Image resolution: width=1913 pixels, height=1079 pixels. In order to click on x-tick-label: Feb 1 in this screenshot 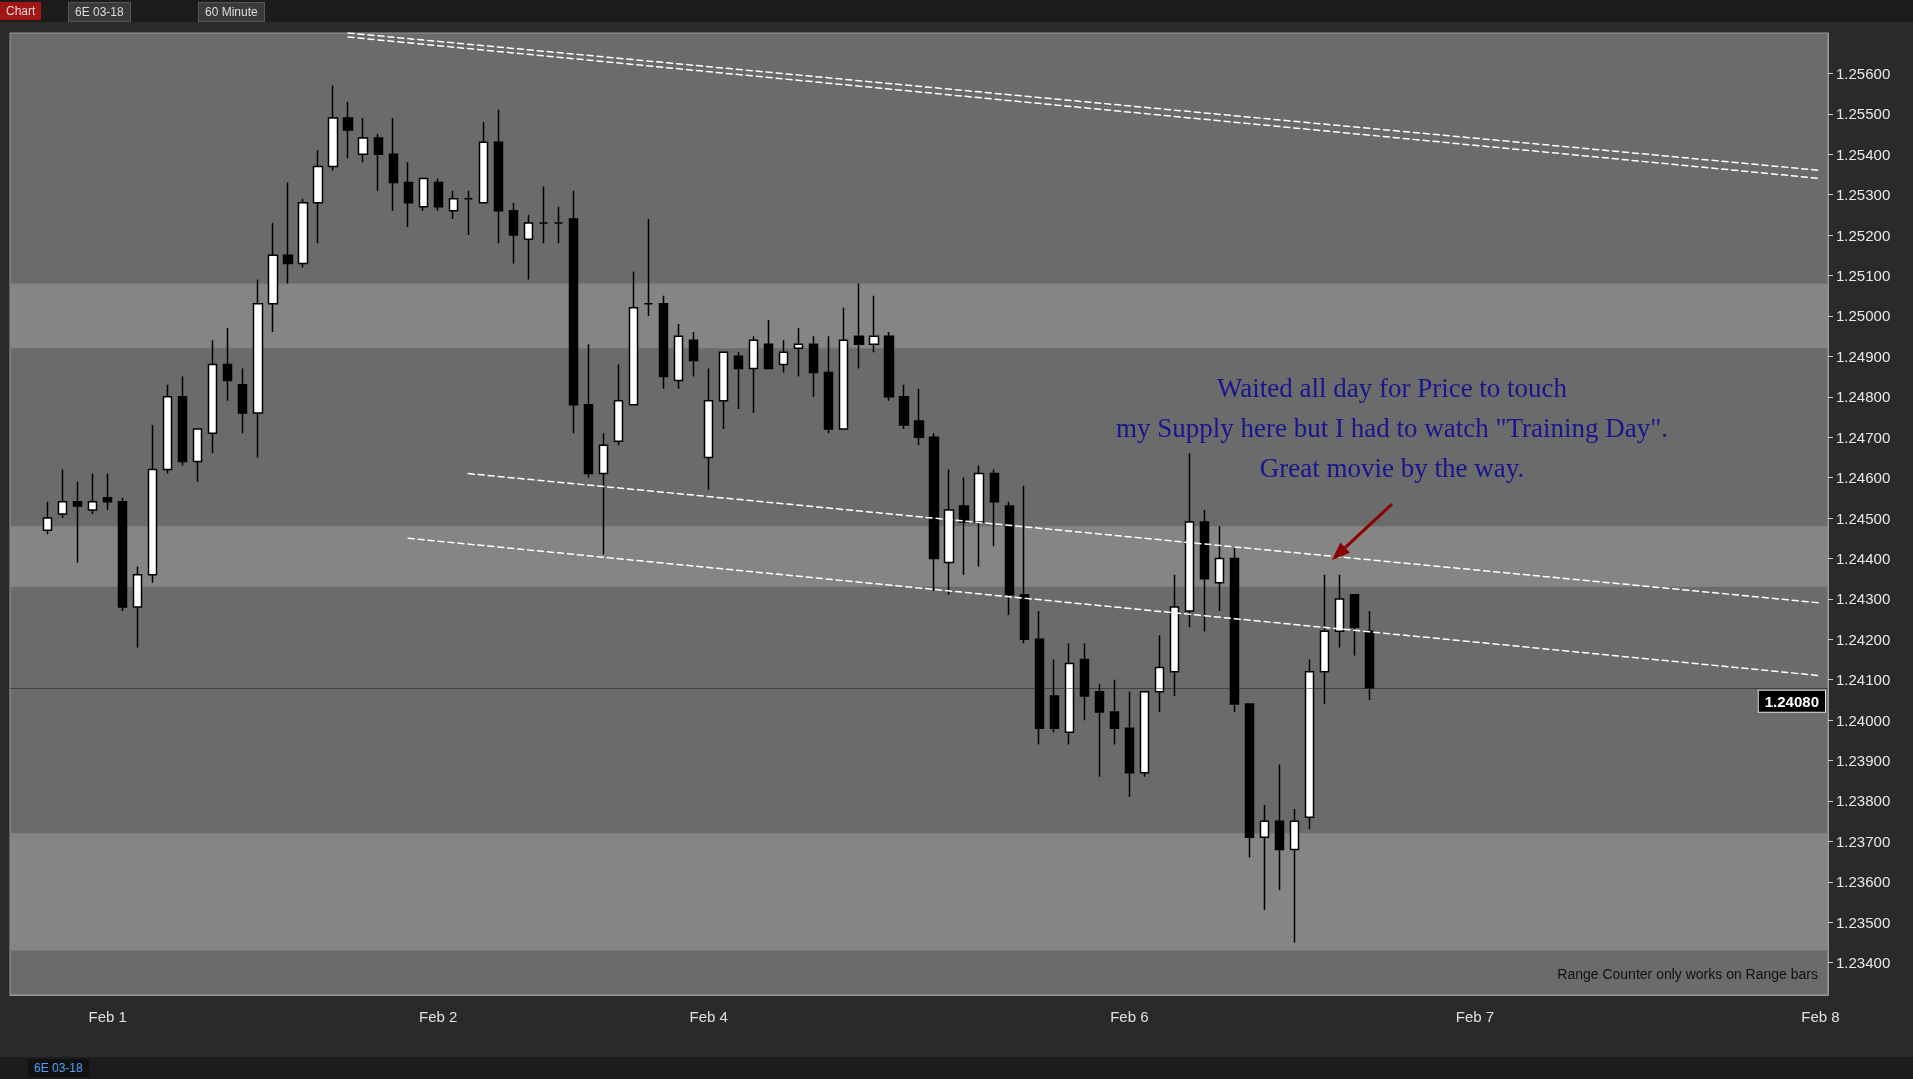, I will do `click(107, 1016)`.